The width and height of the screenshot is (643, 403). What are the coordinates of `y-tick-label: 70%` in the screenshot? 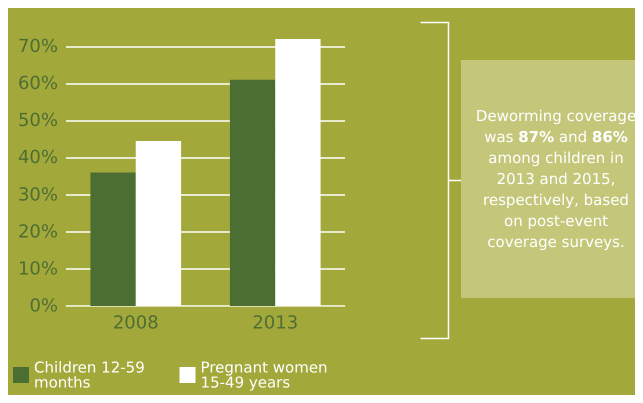 It's located at (38, 46).